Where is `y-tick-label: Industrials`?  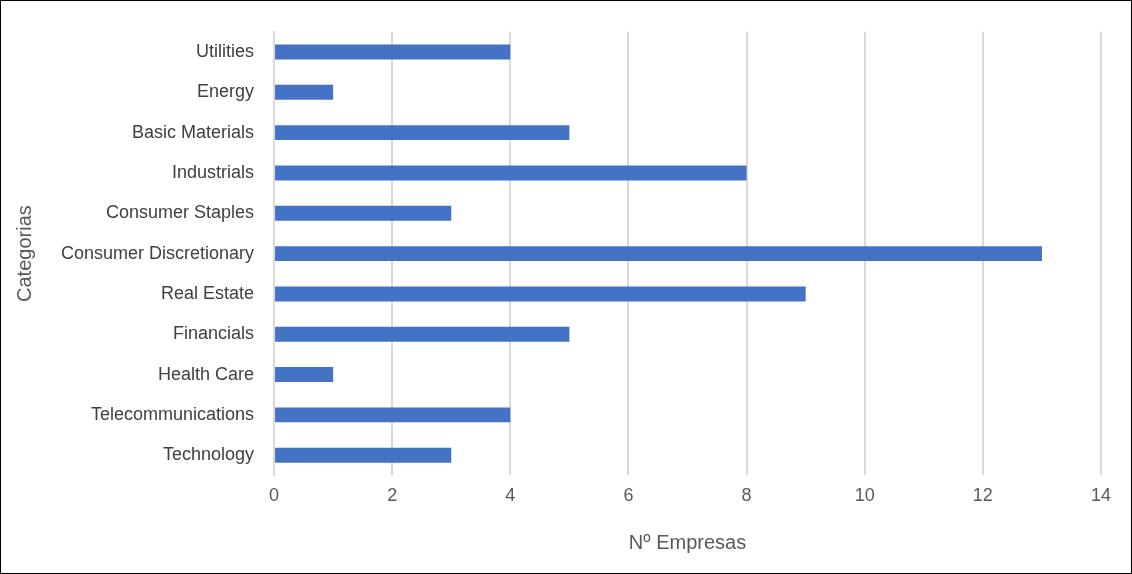
y-tick-label: Industrials is located at coordinates (213, 171).